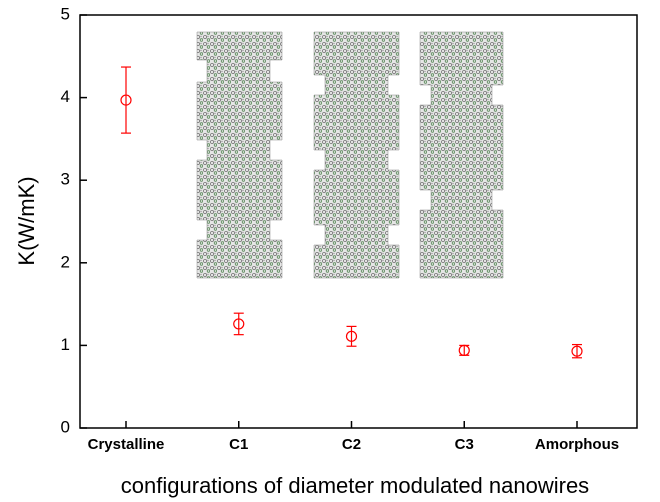 This screenshot has width=660, height=502. What do you see at coordinates (238, 444) in the screenshot?
I see `x-tick-label: C1` at bounding box center [238, 444].